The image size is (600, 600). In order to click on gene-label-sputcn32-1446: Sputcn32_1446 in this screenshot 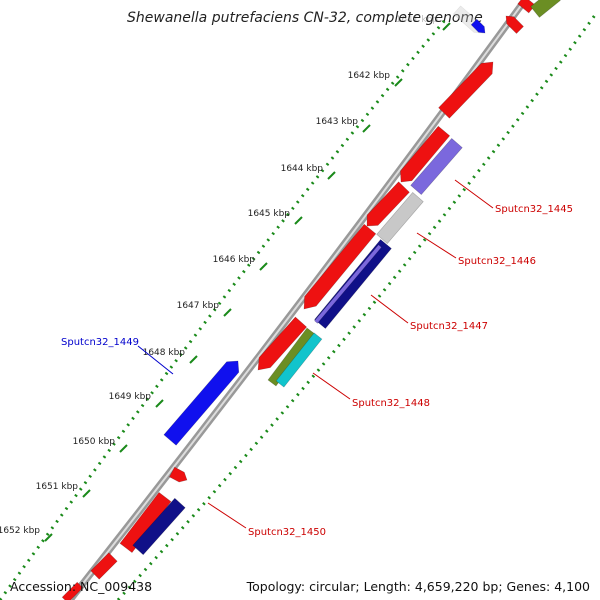, I will do `click(497, 261)`.